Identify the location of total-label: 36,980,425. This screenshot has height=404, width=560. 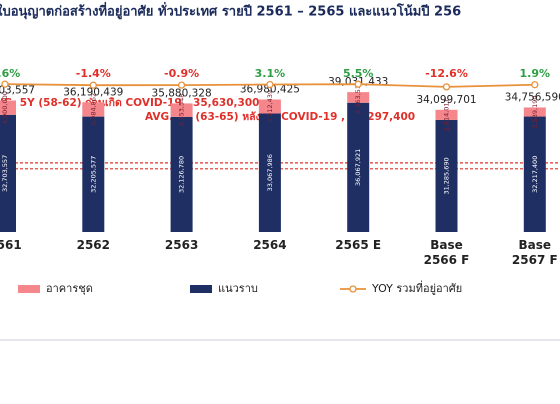
(270, 89).